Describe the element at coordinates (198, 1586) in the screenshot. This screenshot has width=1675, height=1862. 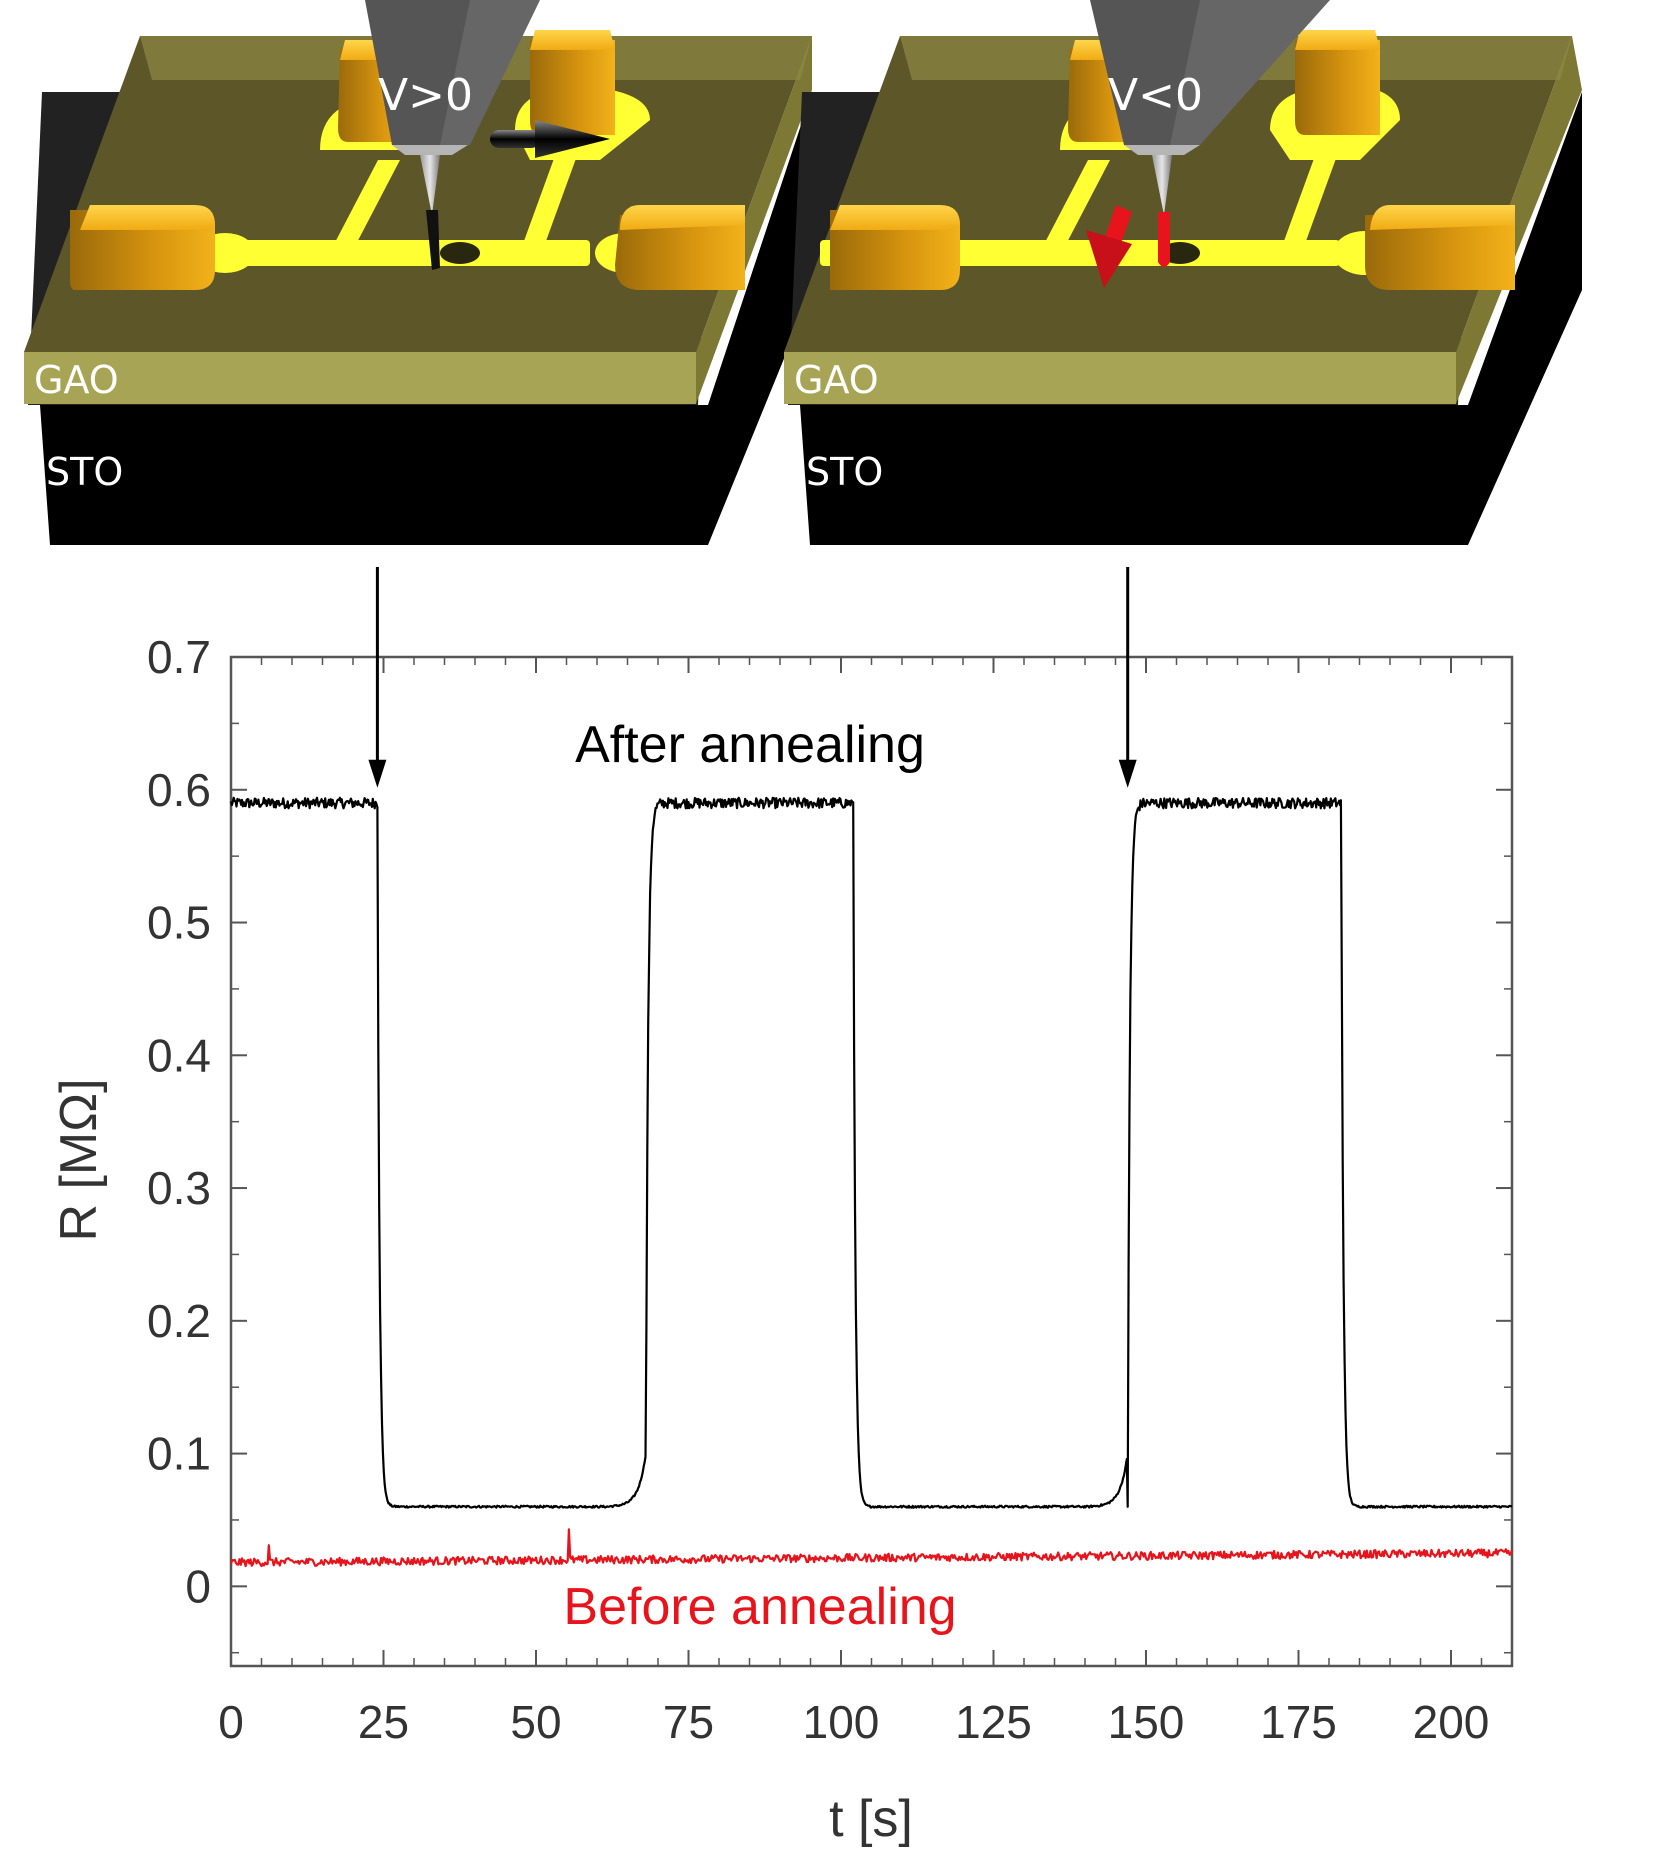
I see `y-tick-label: 0` at that location.